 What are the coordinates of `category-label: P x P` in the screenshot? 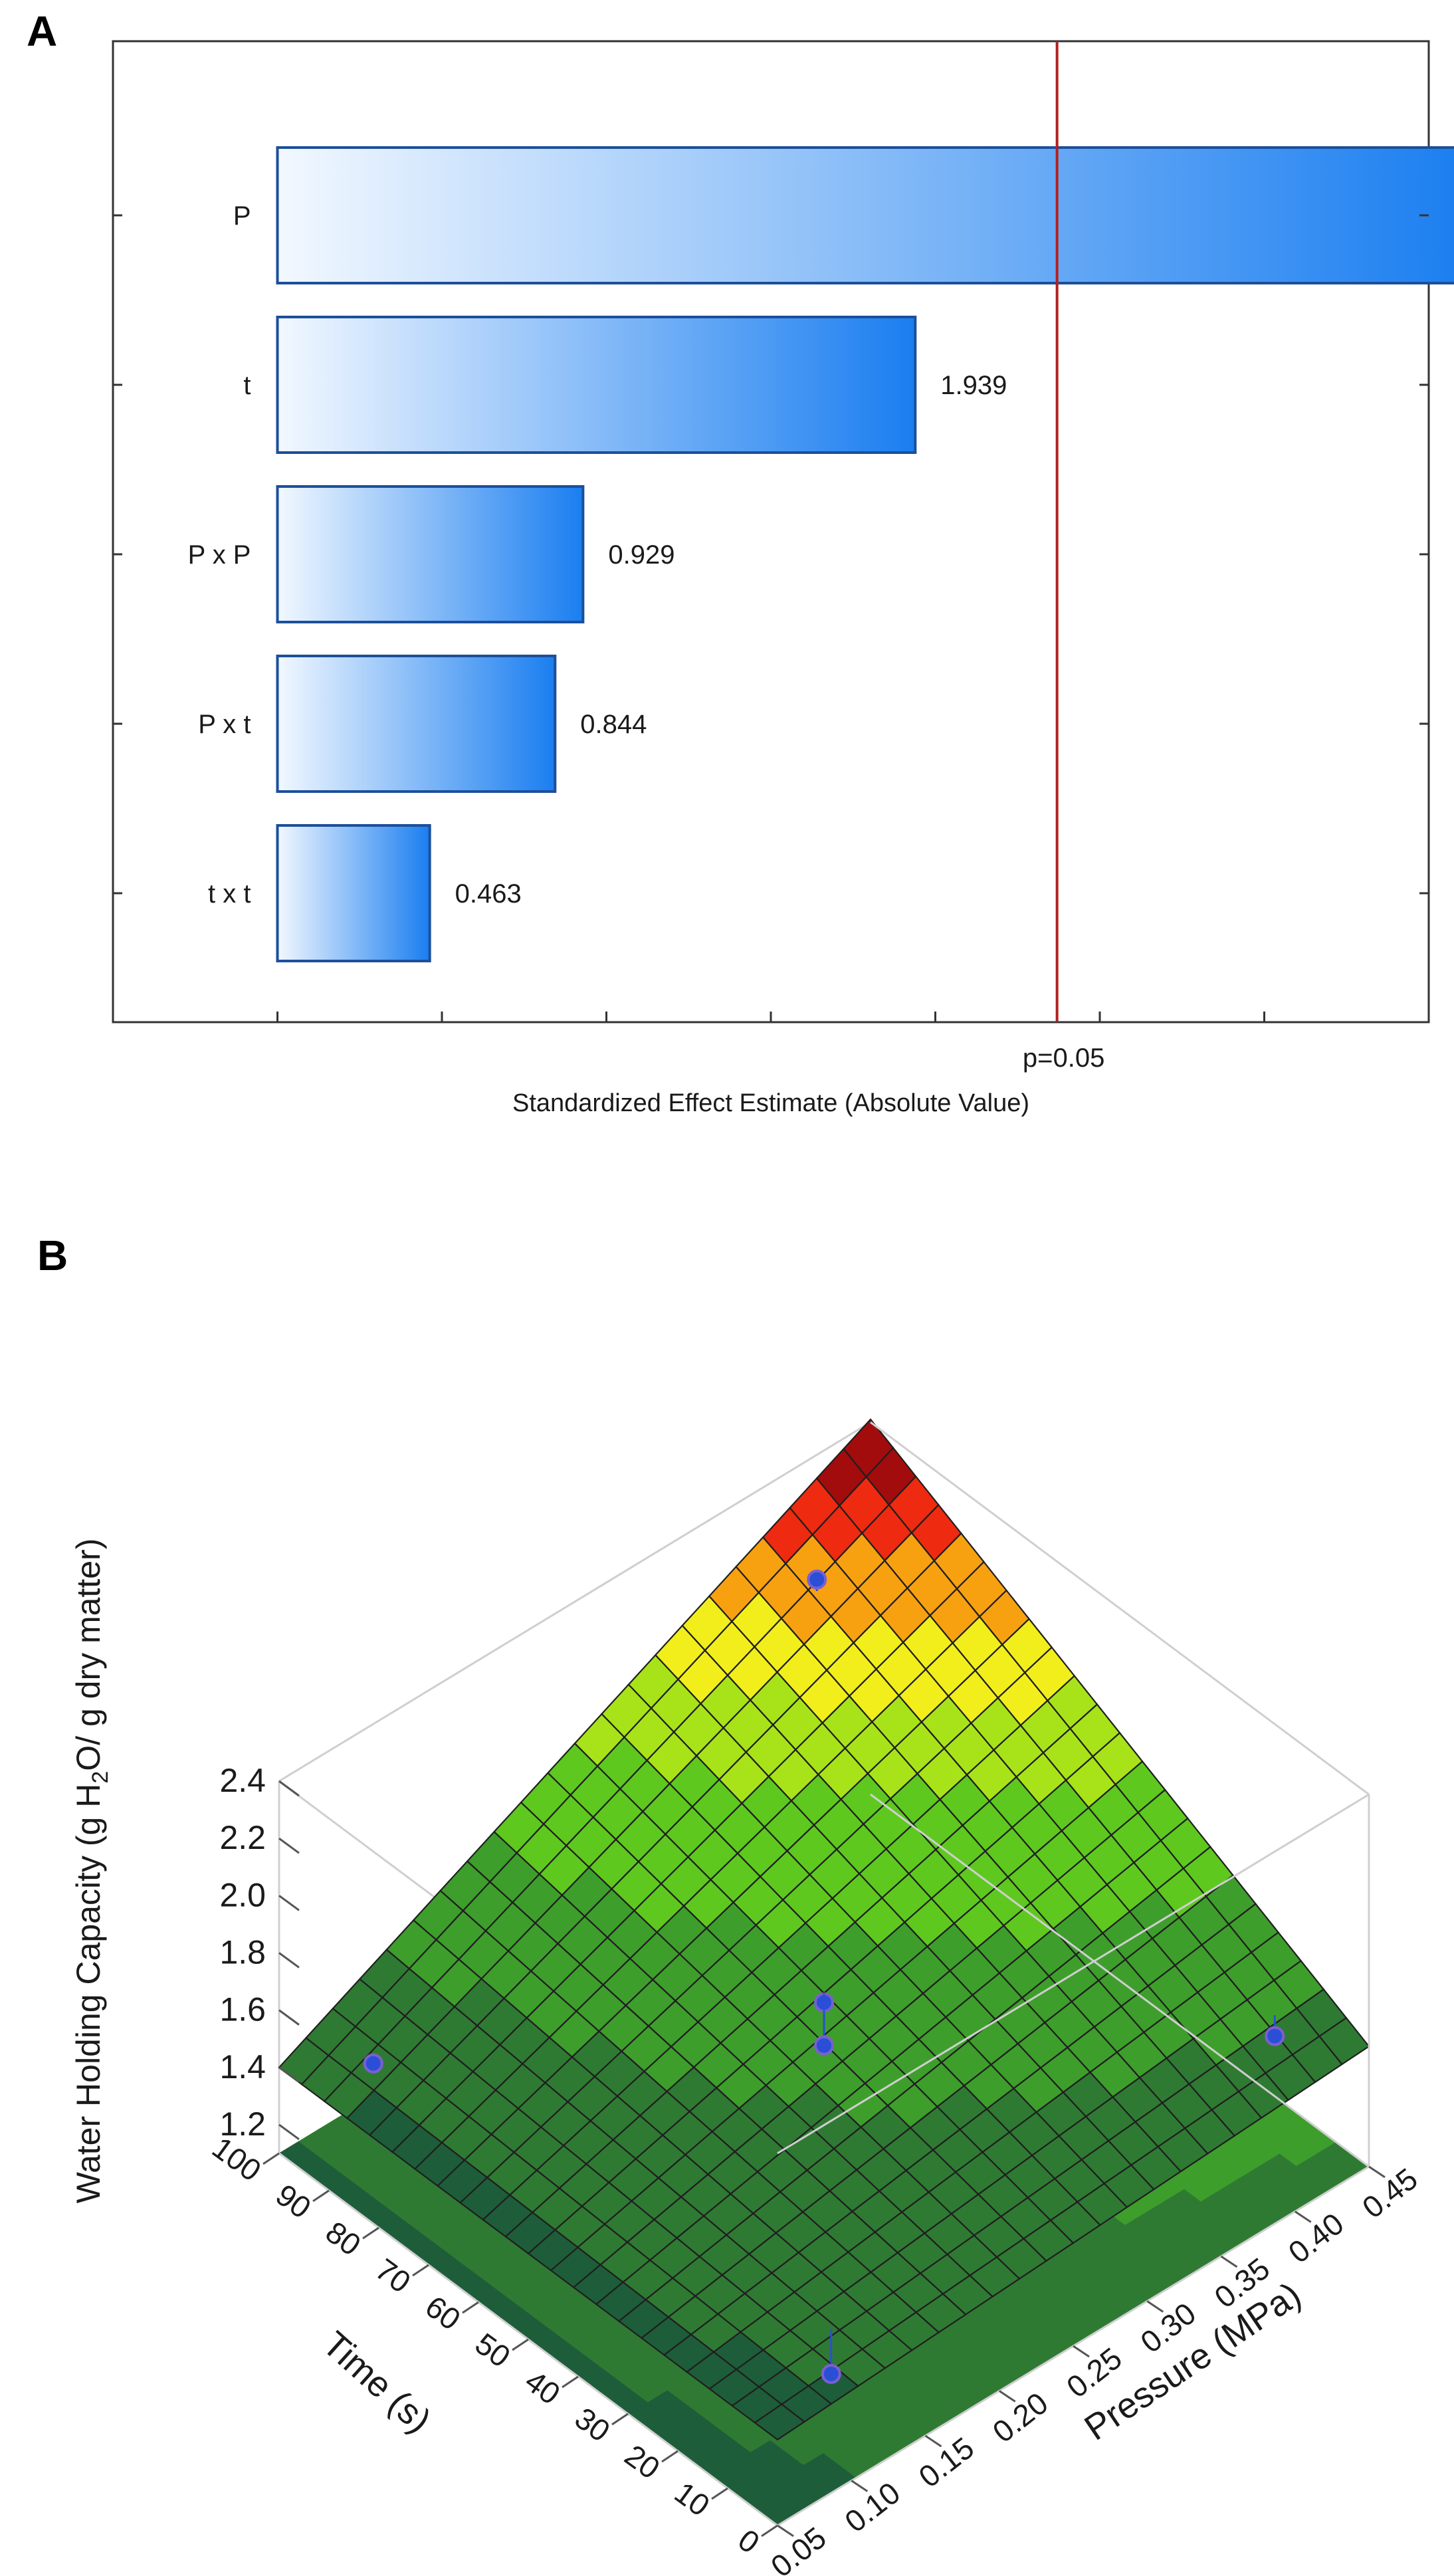 It's located at (220, 555).